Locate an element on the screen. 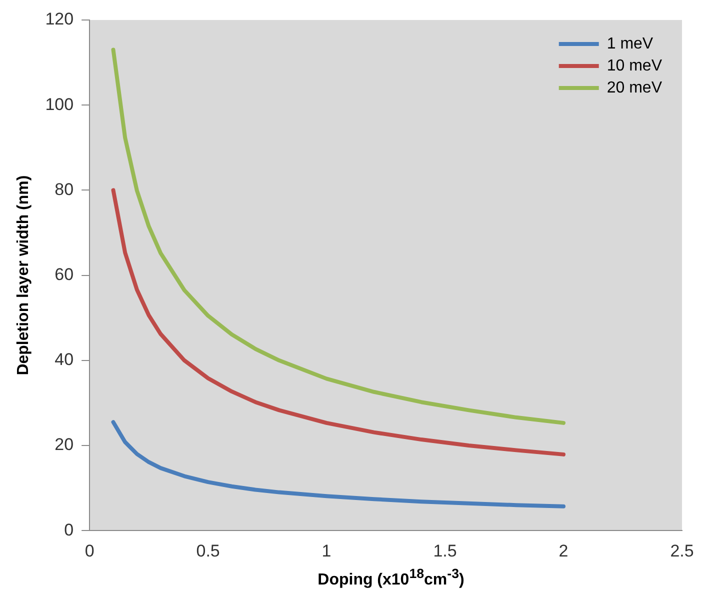 This screenshot has width=712, height=599. x-tick-label: 0.5 is located at coordinates (208, 550).